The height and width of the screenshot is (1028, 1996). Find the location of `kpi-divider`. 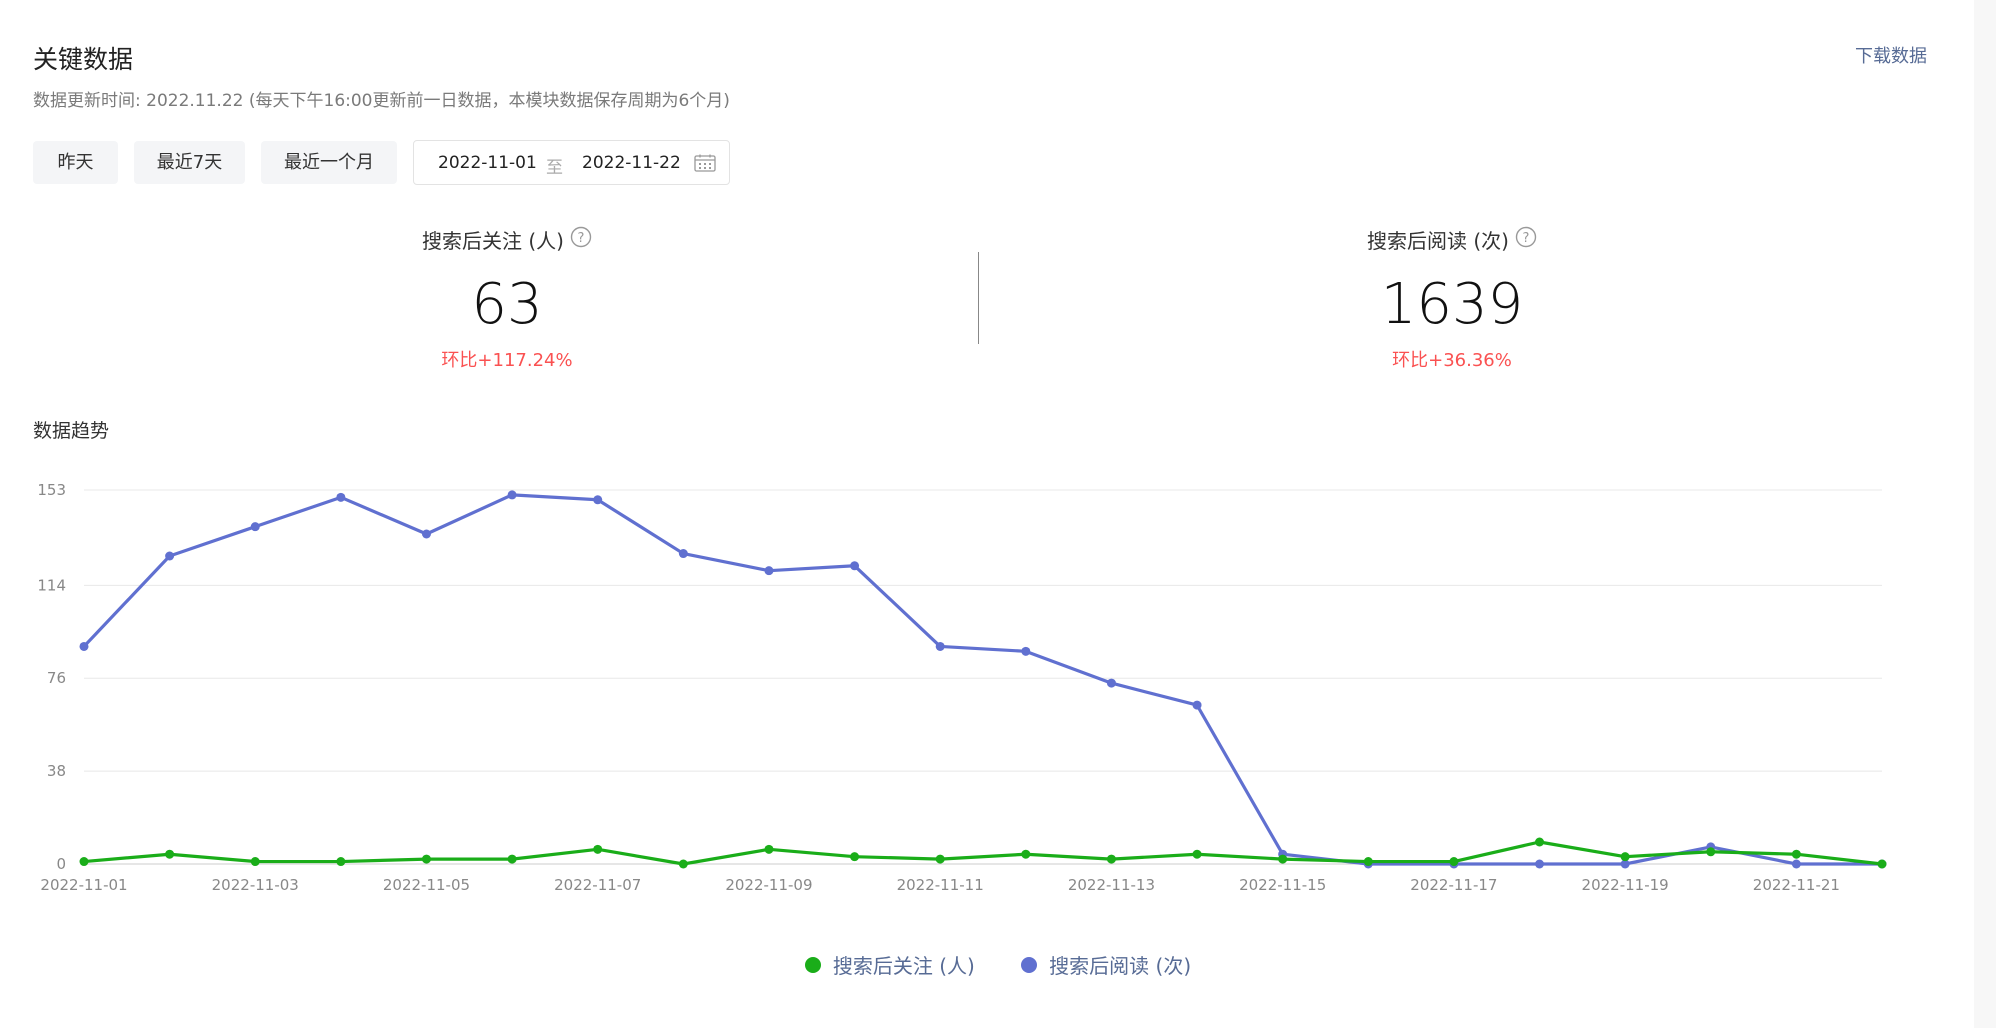

kpi-divider is located at coordinates (978, 298).